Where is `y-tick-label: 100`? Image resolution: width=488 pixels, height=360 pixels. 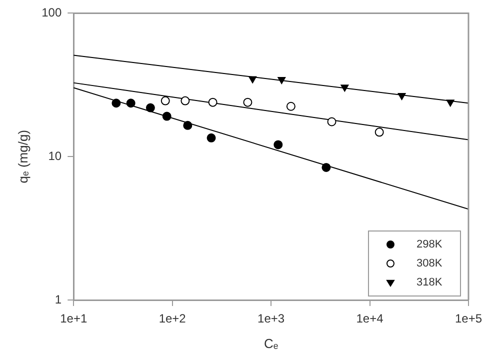 y-tick-label: 100 is located at coordinates (52, 13).